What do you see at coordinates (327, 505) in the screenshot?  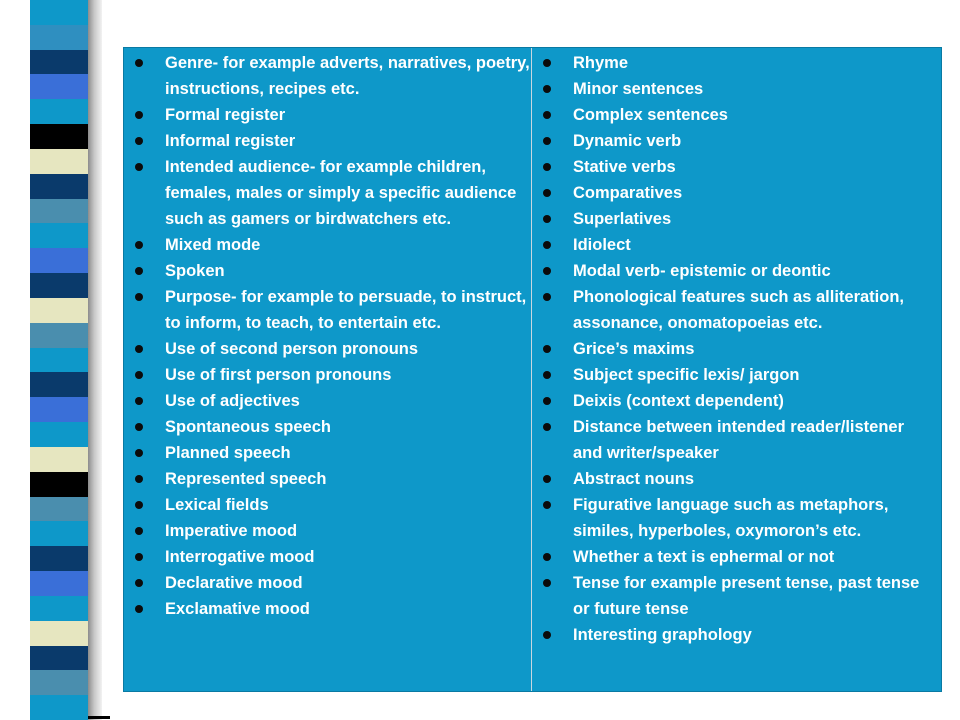 I see `bullet-item: Lexical fields` at bounding box center [327, 505].